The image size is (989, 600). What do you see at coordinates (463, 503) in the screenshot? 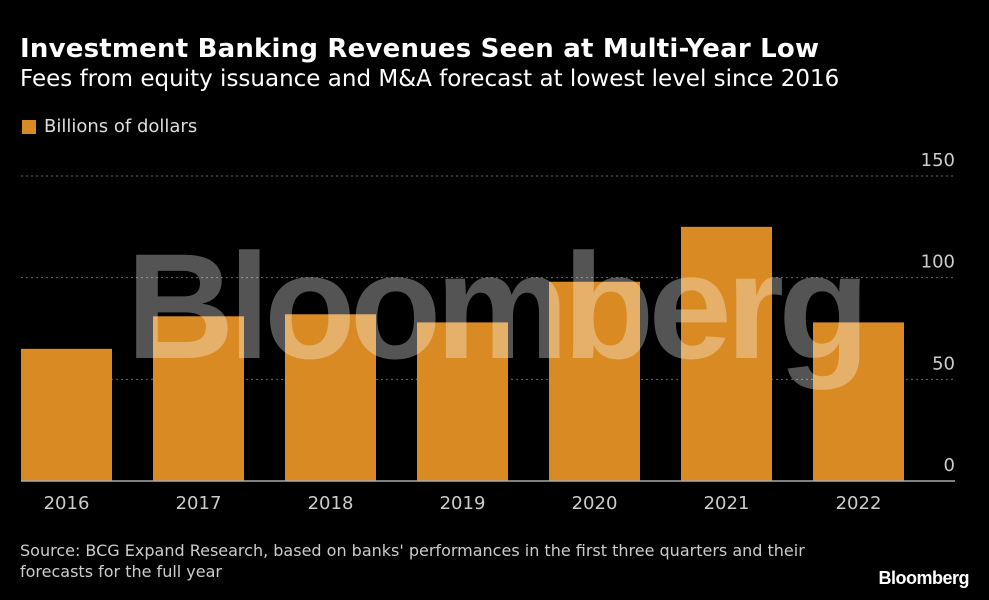
I see `x-tick-label: 2019` at bounding box center [463, 503].